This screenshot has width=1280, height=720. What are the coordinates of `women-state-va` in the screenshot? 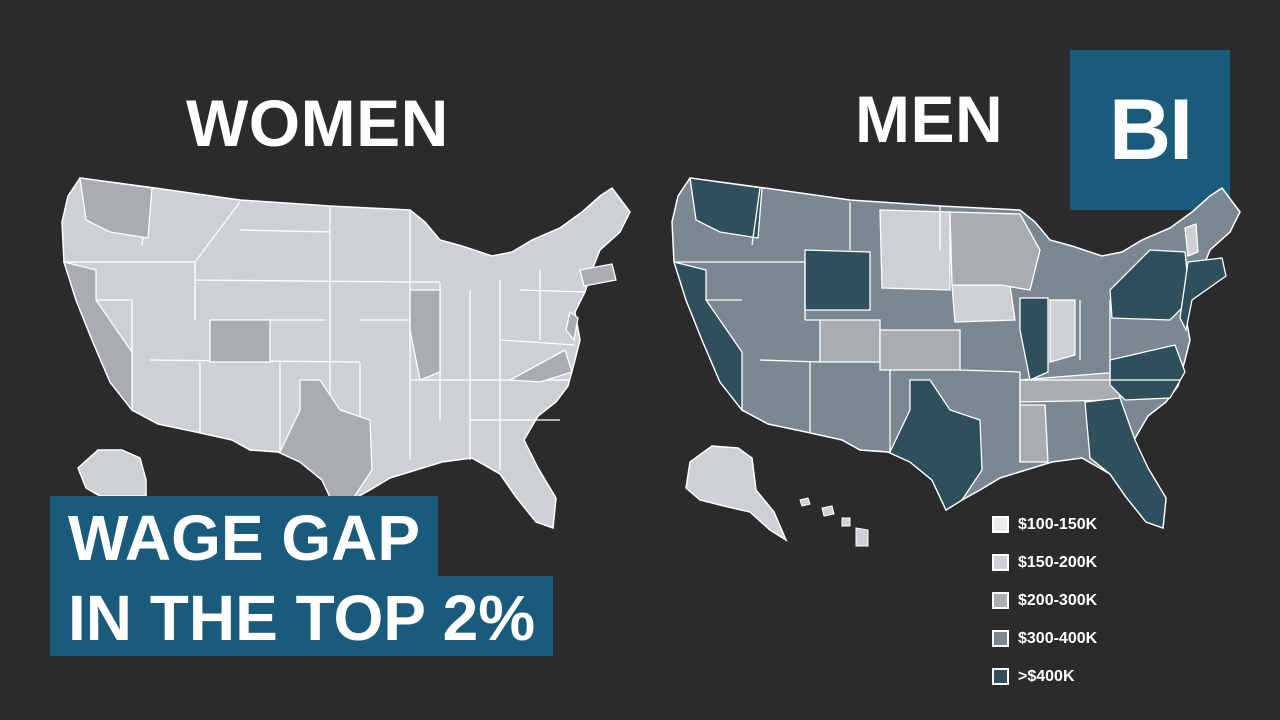 It's located at (540, 366).